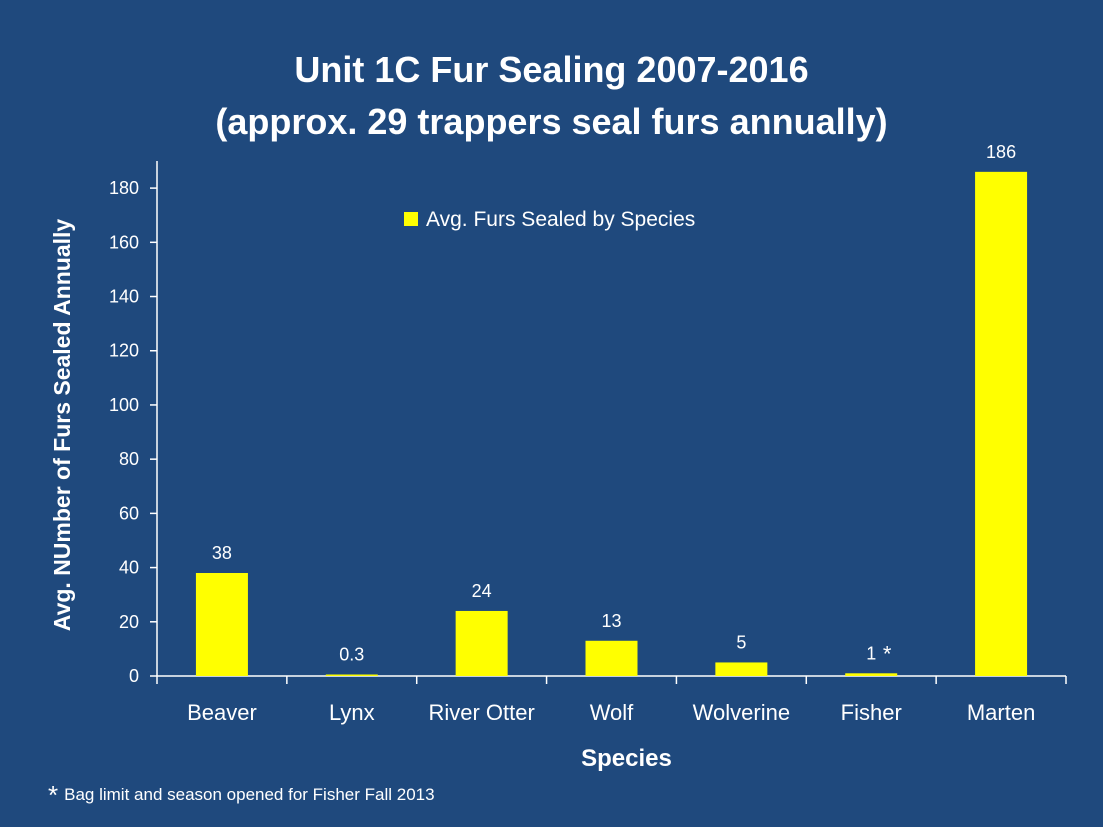 This screenshot has height=827, width=1103. I want to click on title-line-1: Unit 1C Fur Sealing 2007-2016, so click(551, 69).